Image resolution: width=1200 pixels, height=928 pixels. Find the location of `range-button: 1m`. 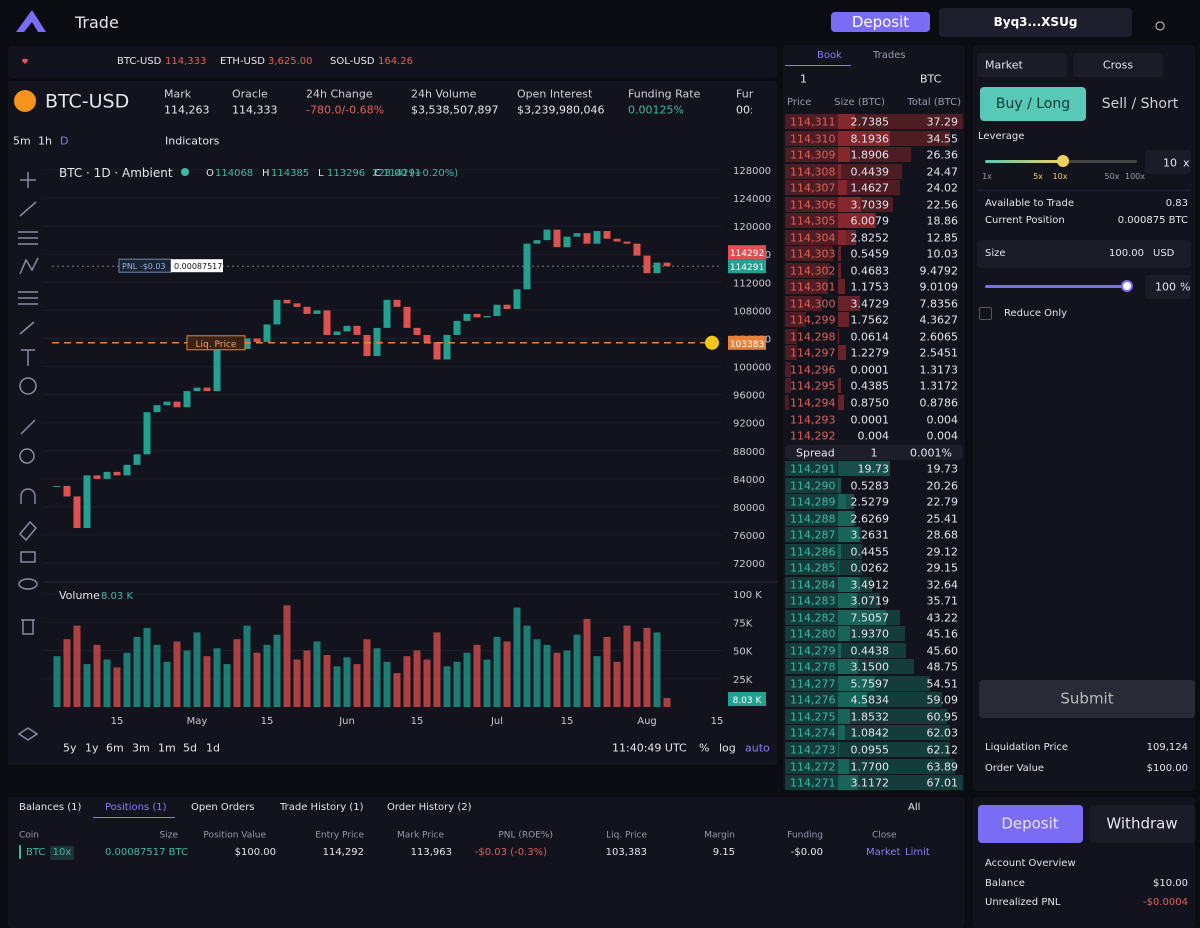

range-button: 1m is located at coordinates (167, 748).